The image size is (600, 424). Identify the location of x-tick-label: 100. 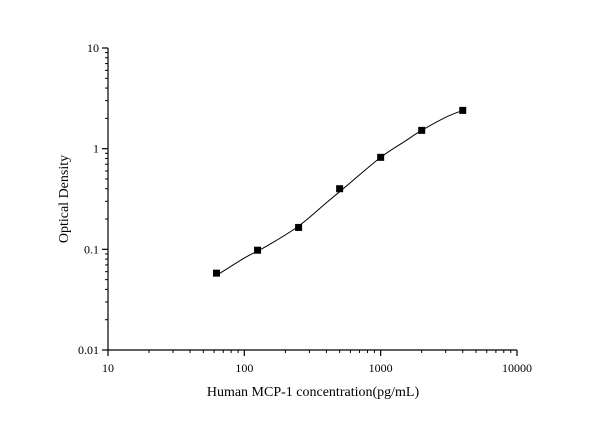
(244, 368).